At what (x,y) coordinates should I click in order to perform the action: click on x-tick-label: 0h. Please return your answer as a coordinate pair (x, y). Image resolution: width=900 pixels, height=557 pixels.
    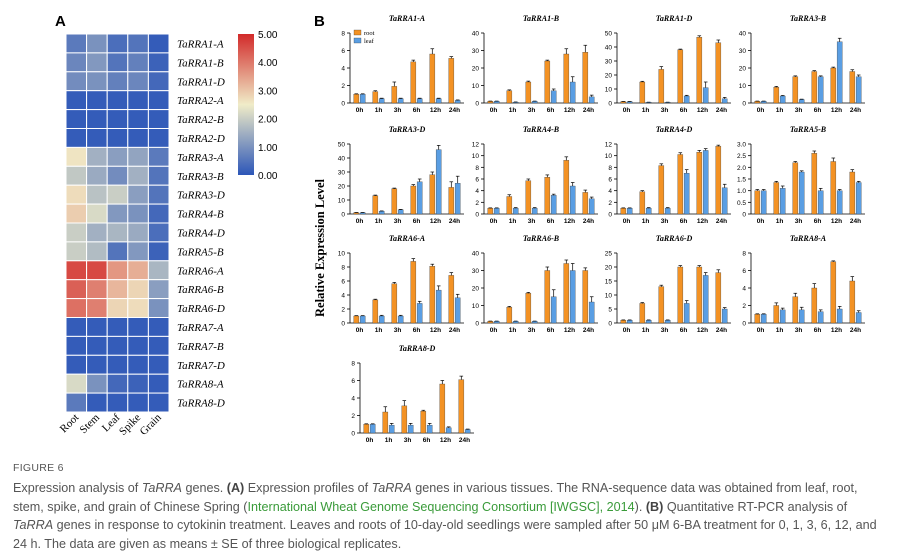
    Looking at the image, I should click on (370, 440).